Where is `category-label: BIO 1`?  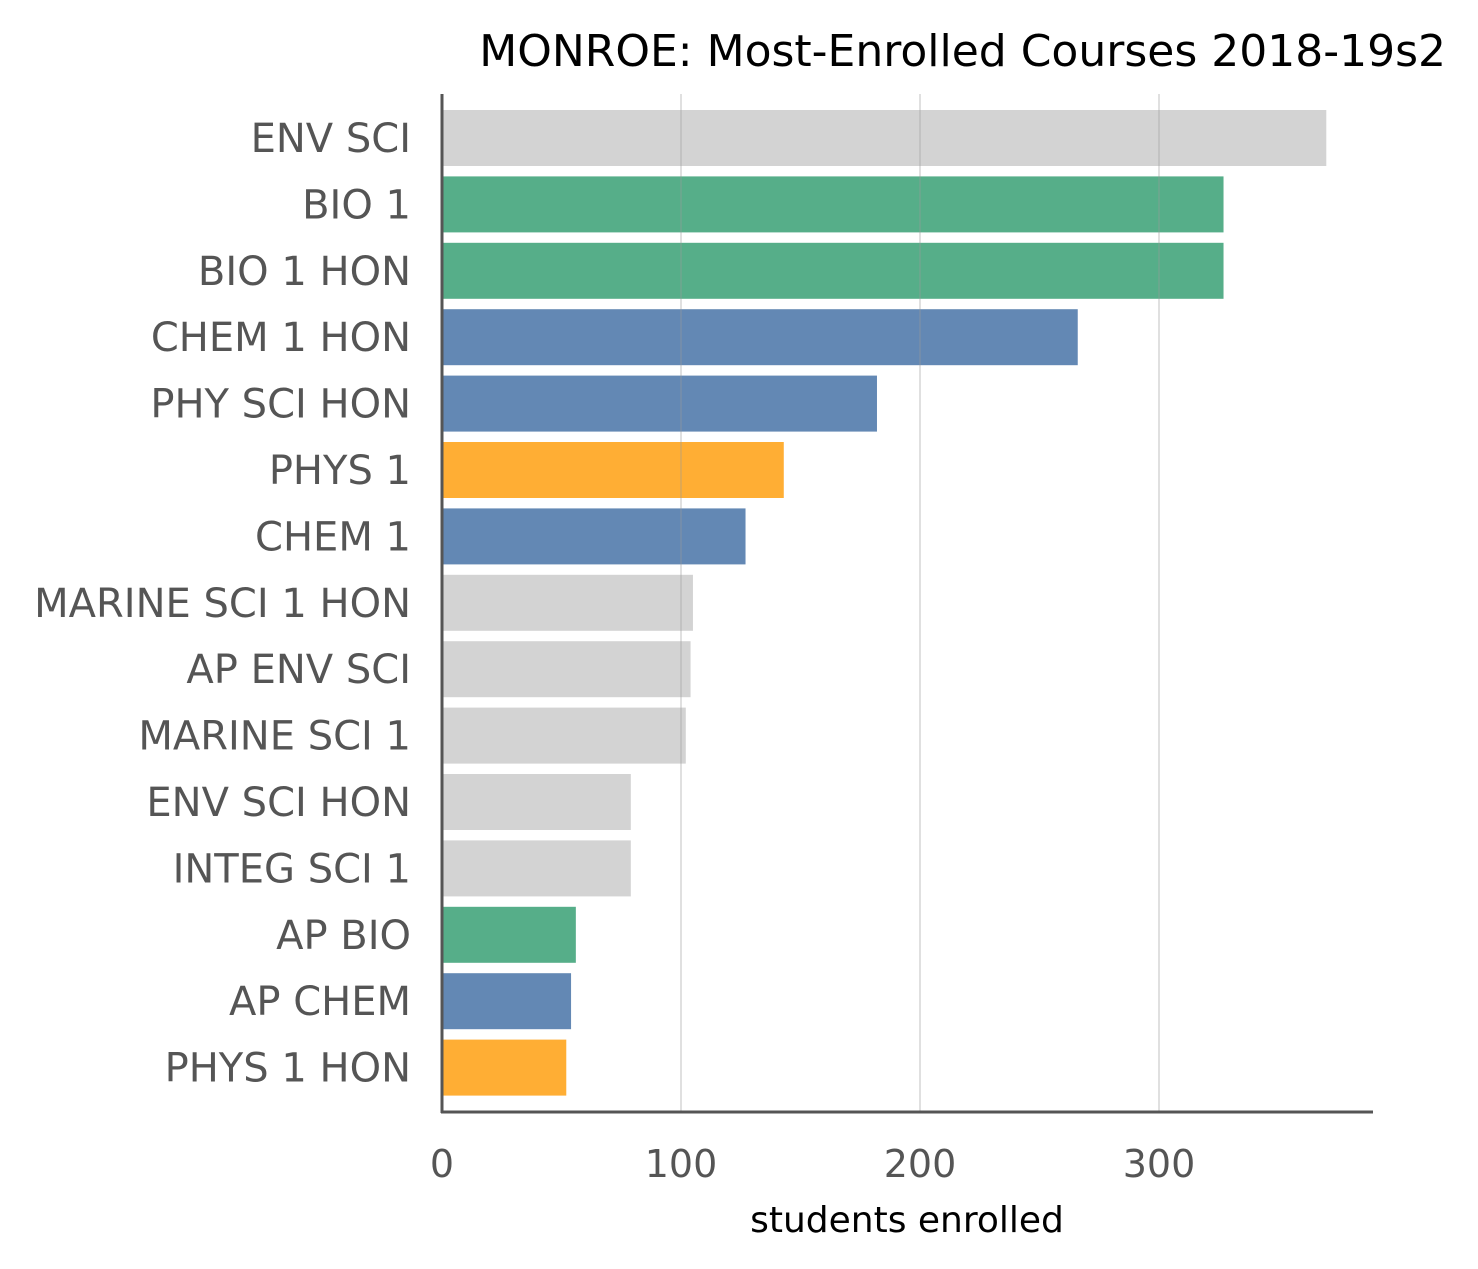 category-label: BIO 1 is located at coordinates (356, 205).